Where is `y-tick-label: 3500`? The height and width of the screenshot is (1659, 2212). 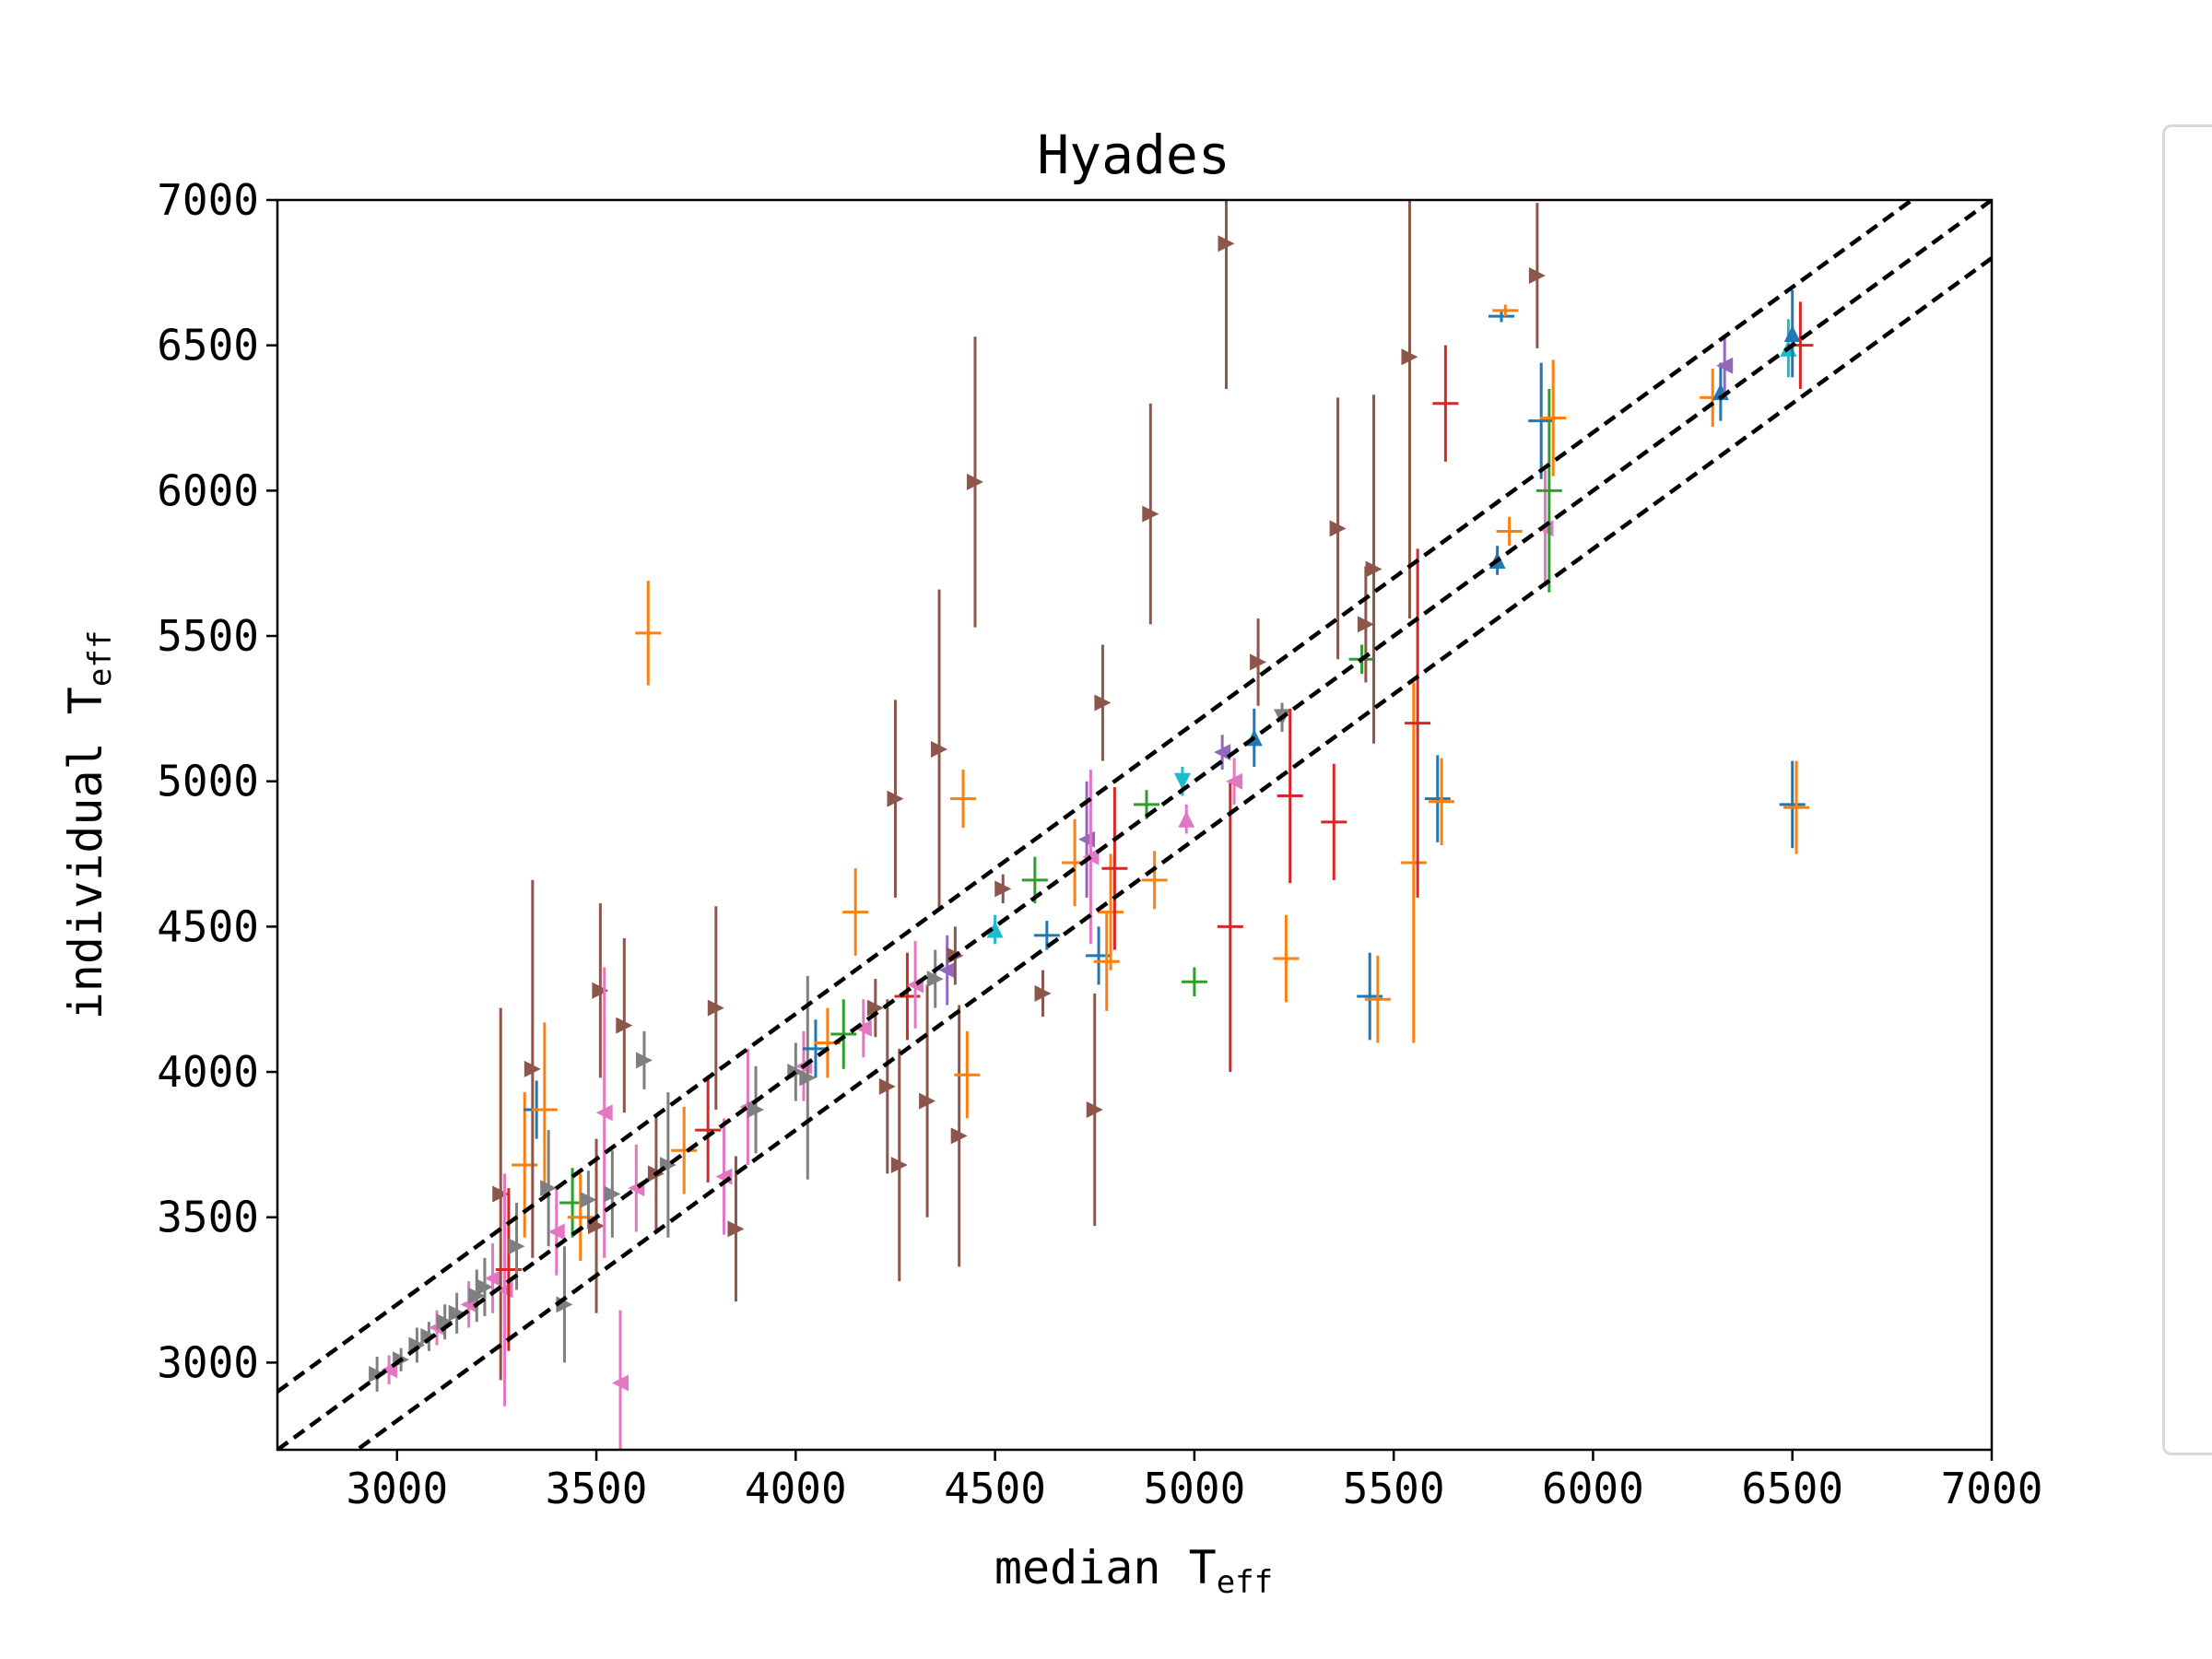
y-tick-label: 3500 is located at coordinates (208, 1217).